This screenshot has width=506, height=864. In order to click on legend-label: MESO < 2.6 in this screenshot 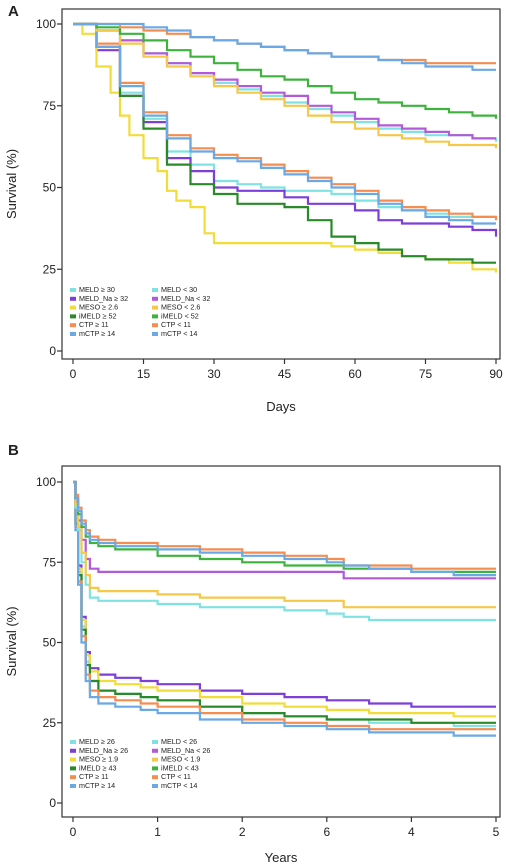, I will do `click(180, 307)`.